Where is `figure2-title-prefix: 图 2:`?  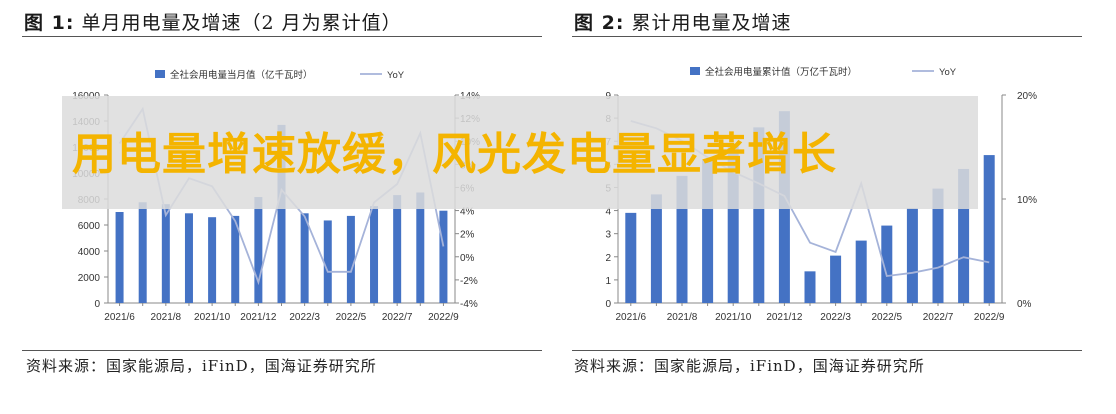 figure2-title-prefix: 图 2: is located at coordinates (599, 23).